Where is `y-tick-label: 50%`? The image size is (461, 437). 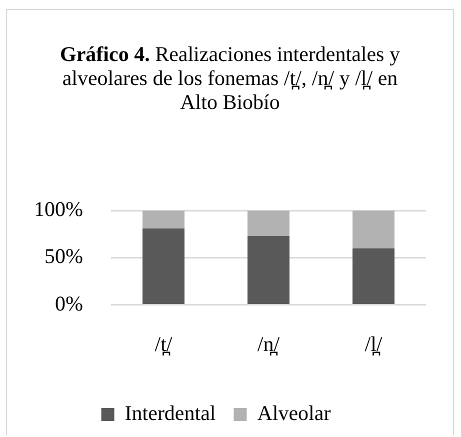
y-tick-label: 50% is located at coordinates (63, 256).